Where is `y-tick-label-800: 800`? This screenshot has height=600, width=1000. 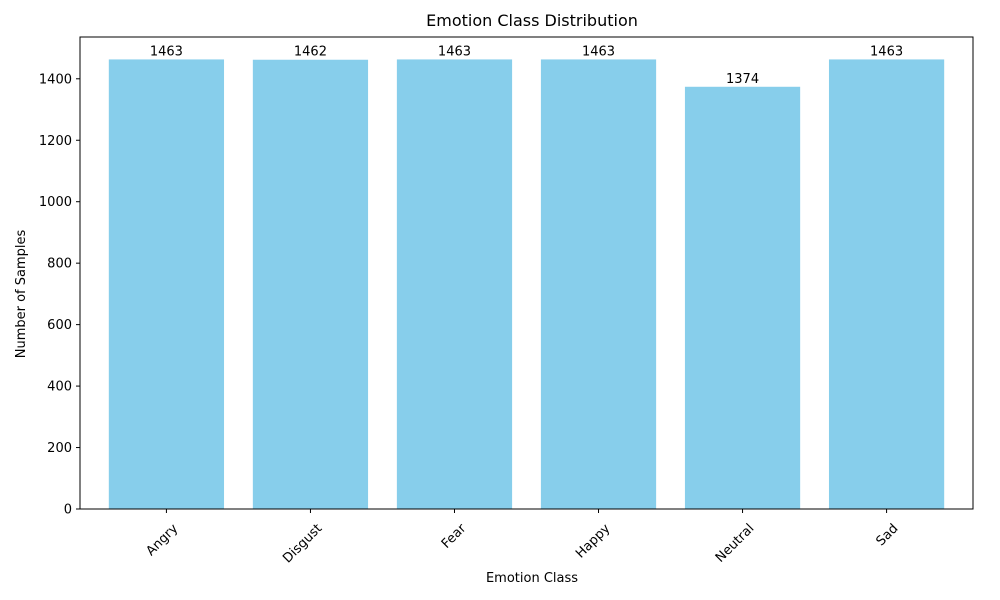 y-tick-label-800: 800 is located at coordinates (59, 264).